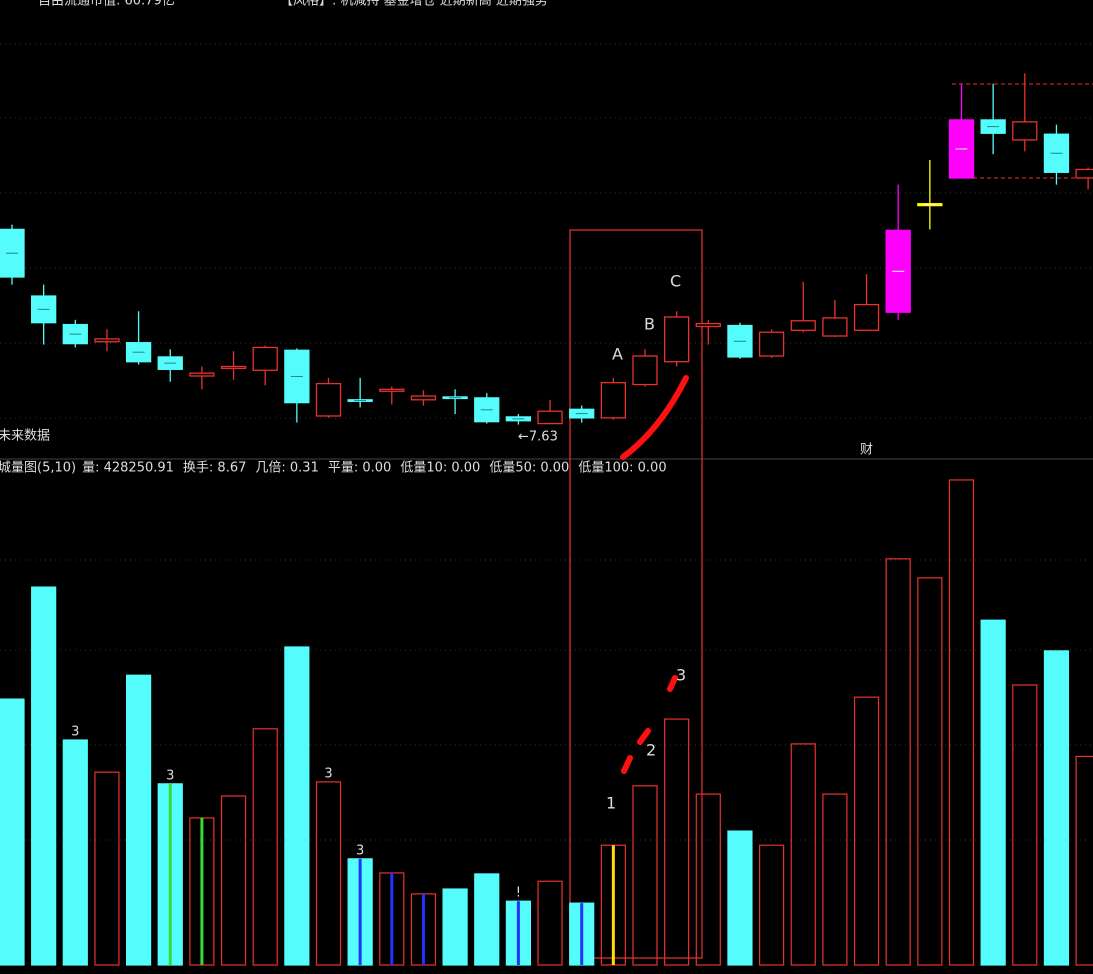 The height and width of the screenshot is (974, 1093). I want to click on wave-label: A, so click(617, 354).